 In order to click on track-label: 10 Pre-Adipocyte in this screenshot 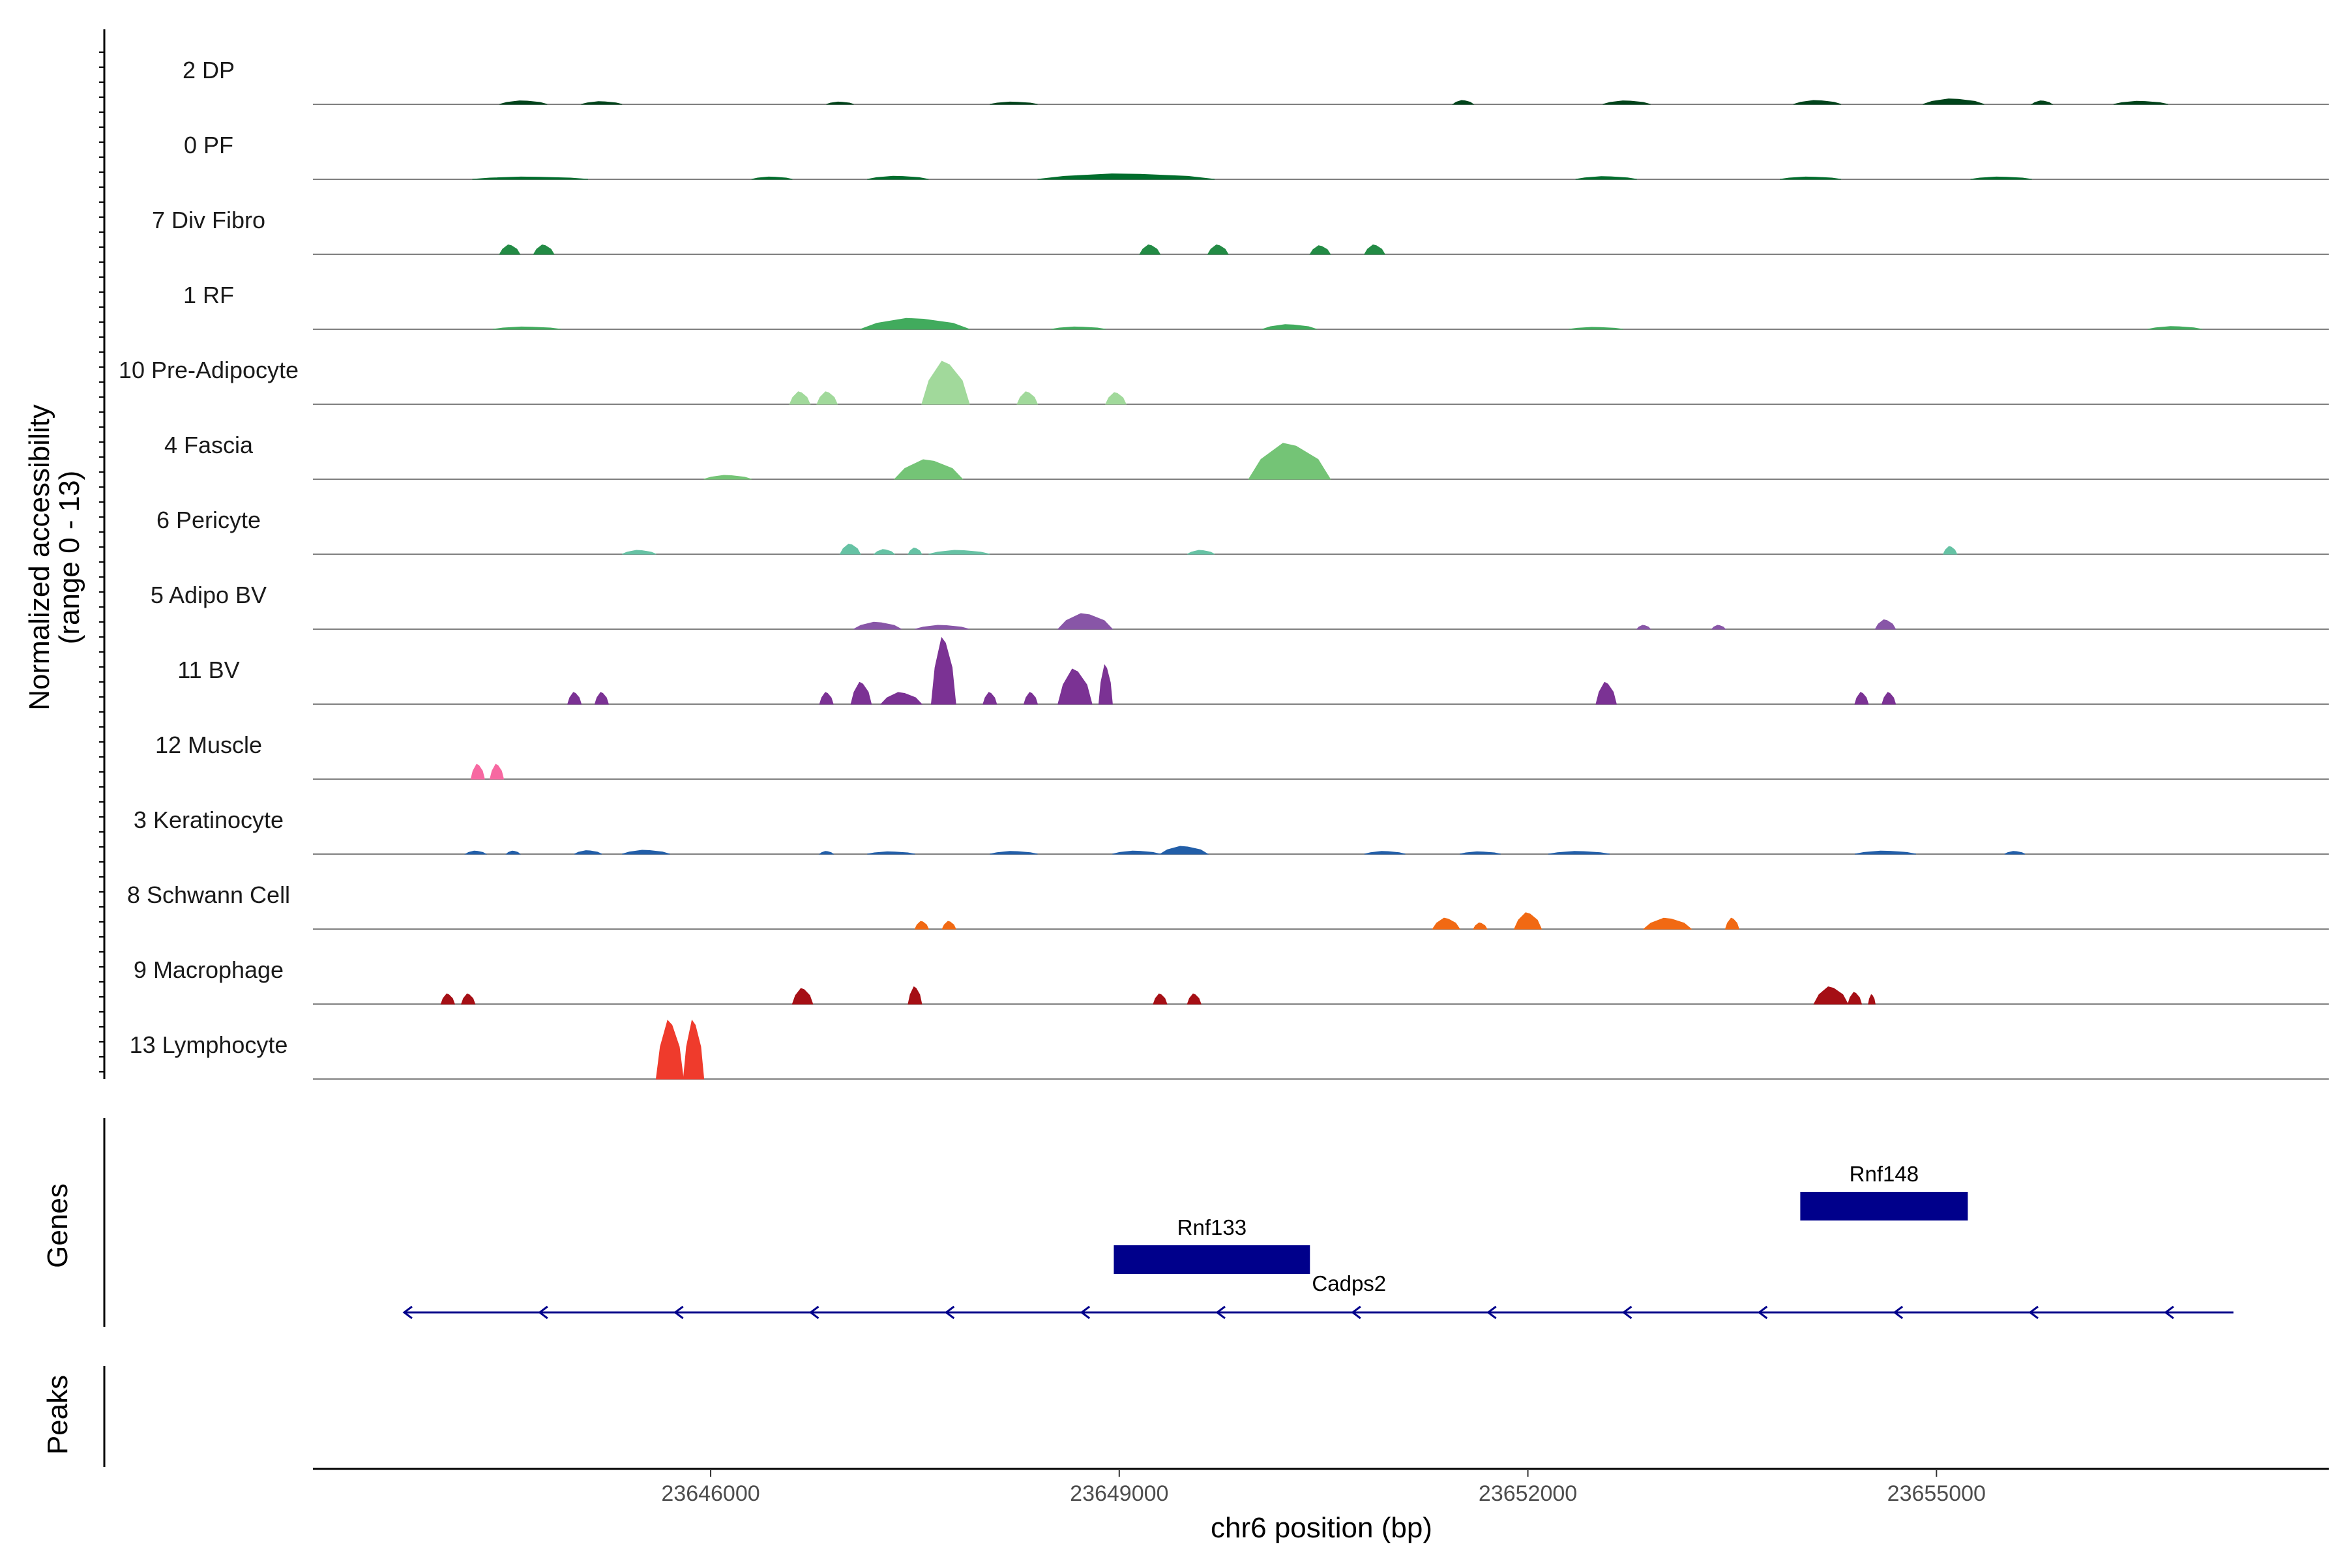, I will do `click(209, 370)`.